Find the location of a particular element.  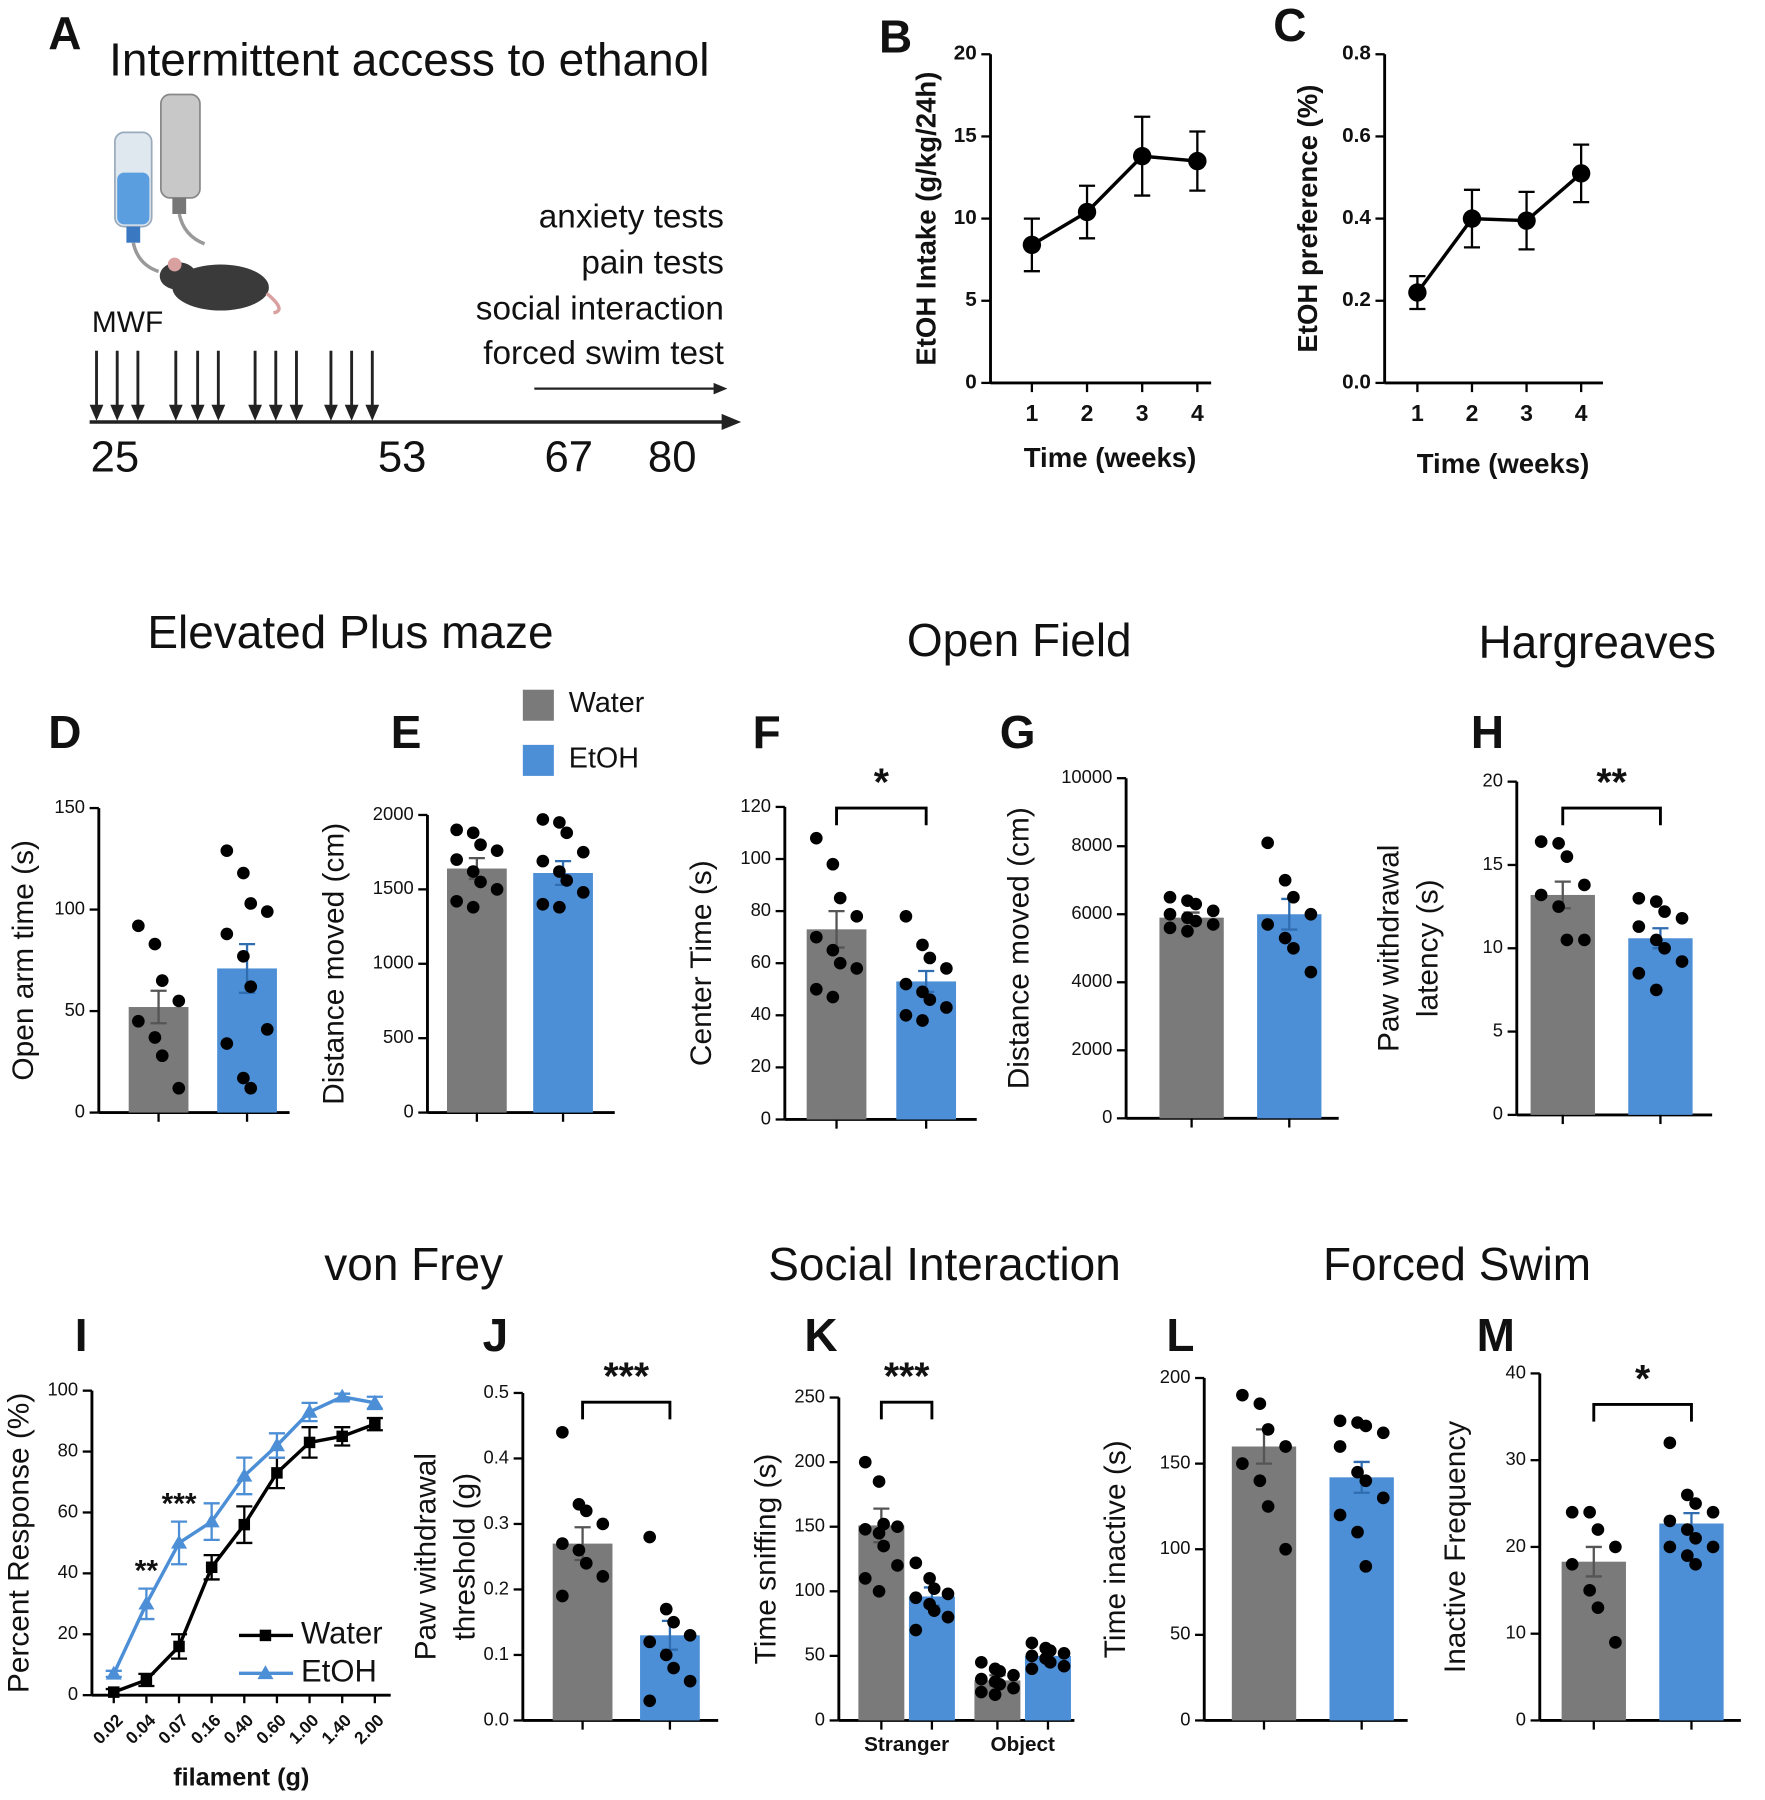

y-tick-label: 0.3 is located at coordinates (496, 1522).